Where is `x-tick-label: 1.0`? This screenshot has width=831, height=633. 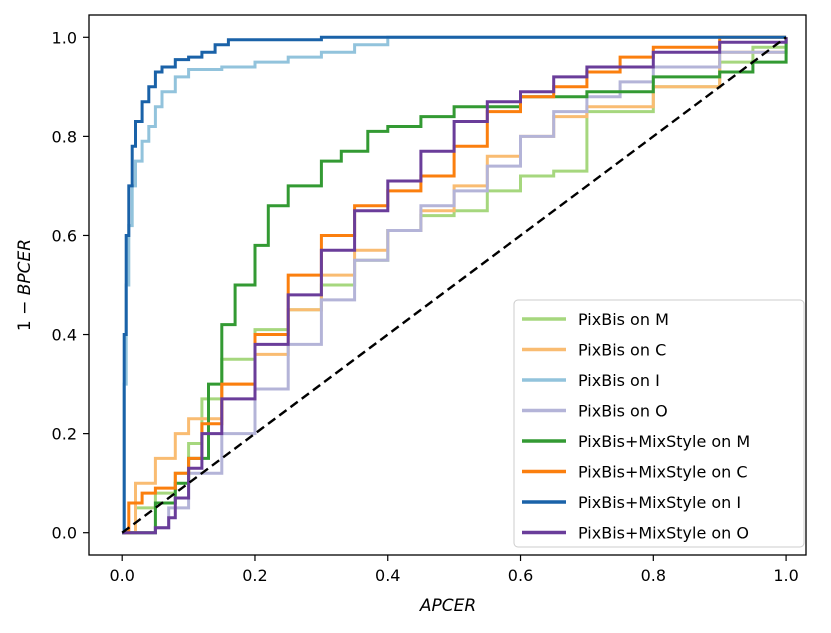
x-tick-label: 1.0 is located at coordinates (785, 575).